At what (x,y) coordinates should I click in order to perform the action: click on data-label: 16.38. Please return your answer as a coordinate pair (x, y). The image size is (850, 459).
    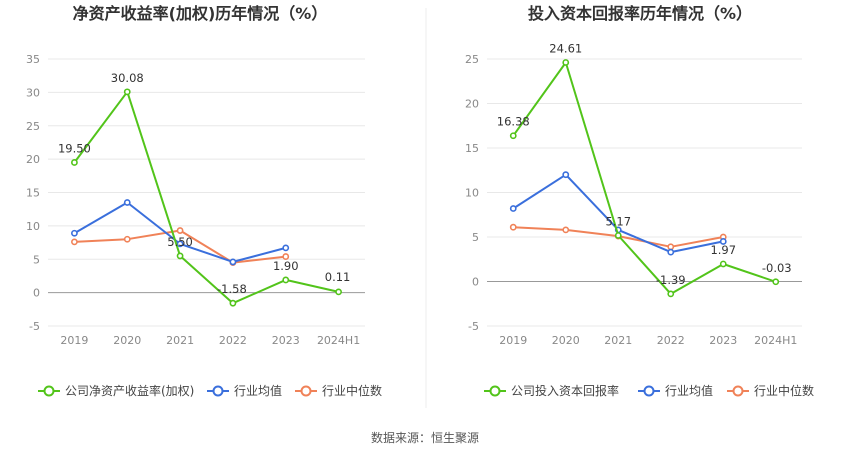
    Looking at the image, I should click on (513, 122).